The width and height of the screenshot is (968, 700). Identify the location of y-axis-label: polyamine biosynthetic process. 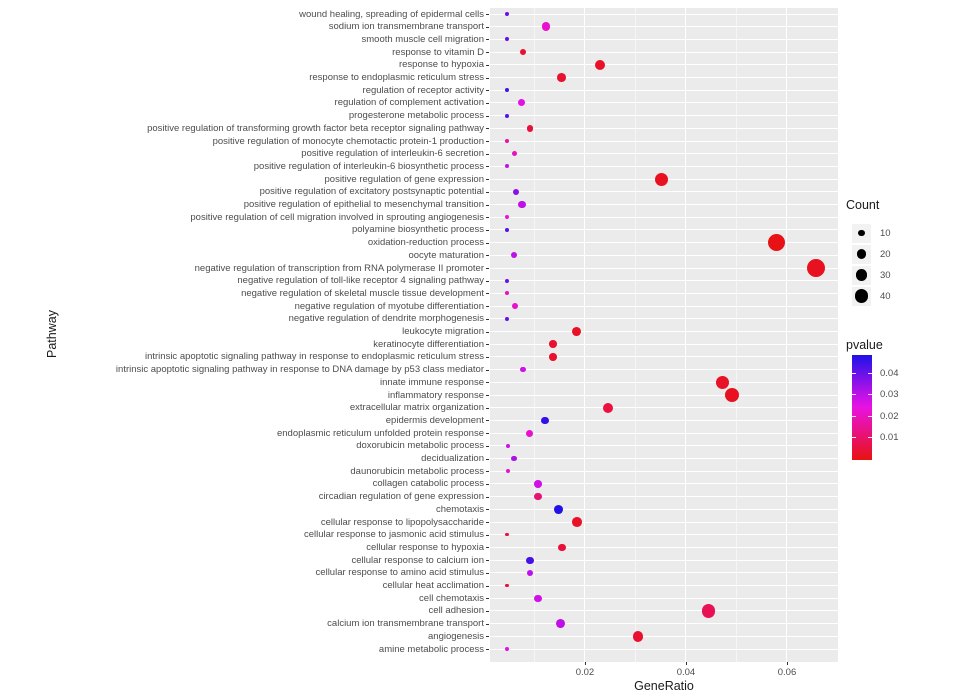
(417, 230).